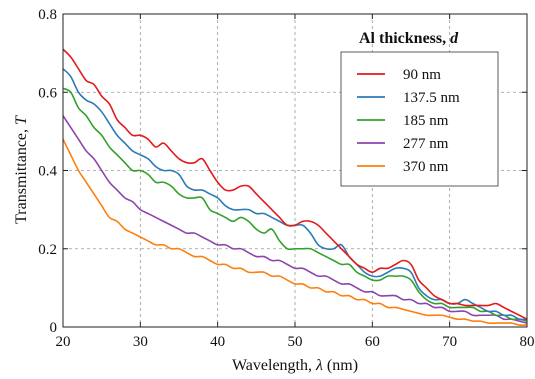  Describe the element at coordinates (426, 144) in the screenshot. I see `legend-label: 277 nm` at that location.